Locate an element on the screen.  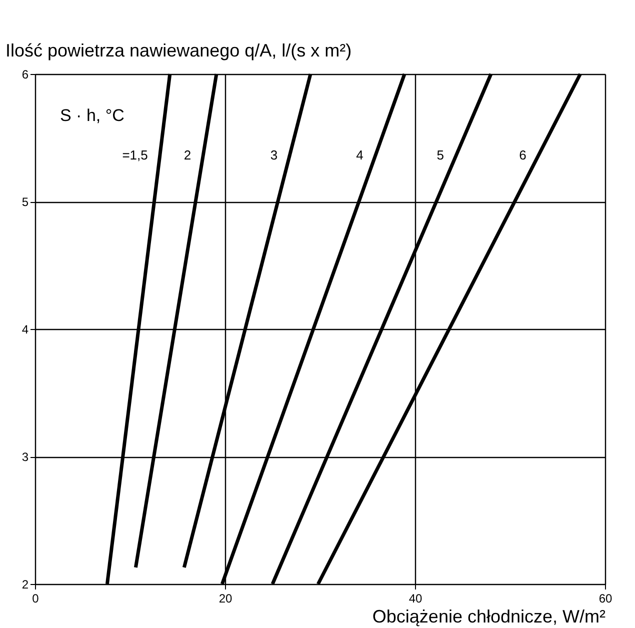
annotation: S · h, °C is located at coordinates (92, 115).